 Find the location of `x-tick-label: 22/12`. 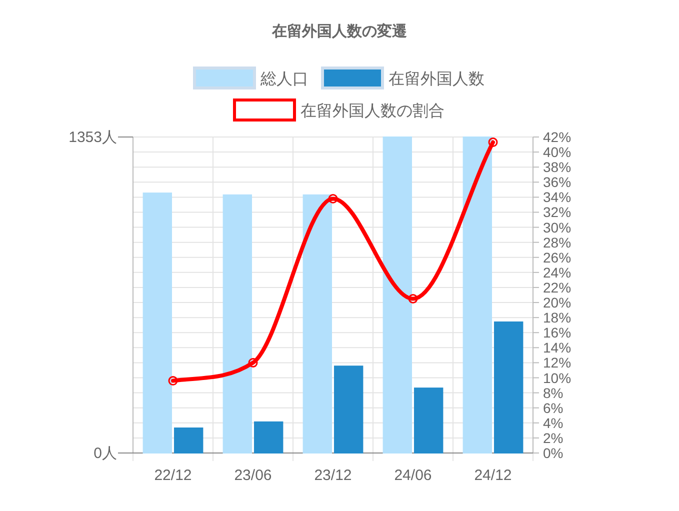

x-tick-label: 22/12 is located at coordinates (173, 475).